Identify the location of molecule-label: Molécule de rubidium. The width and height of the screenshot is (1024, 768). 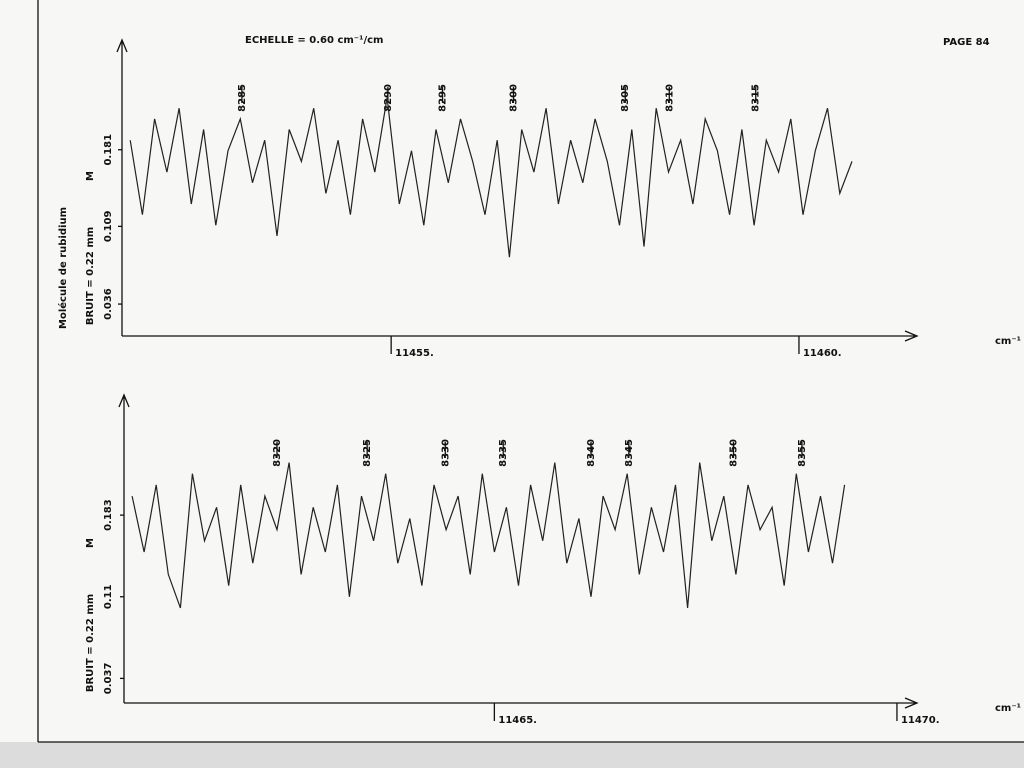
(63, 268).